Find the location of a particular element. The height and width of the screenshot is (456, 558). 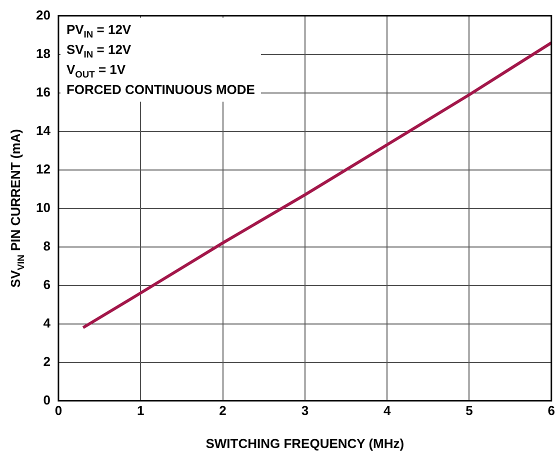

y-tick-label: 10 is located at coordinates (43, 207).